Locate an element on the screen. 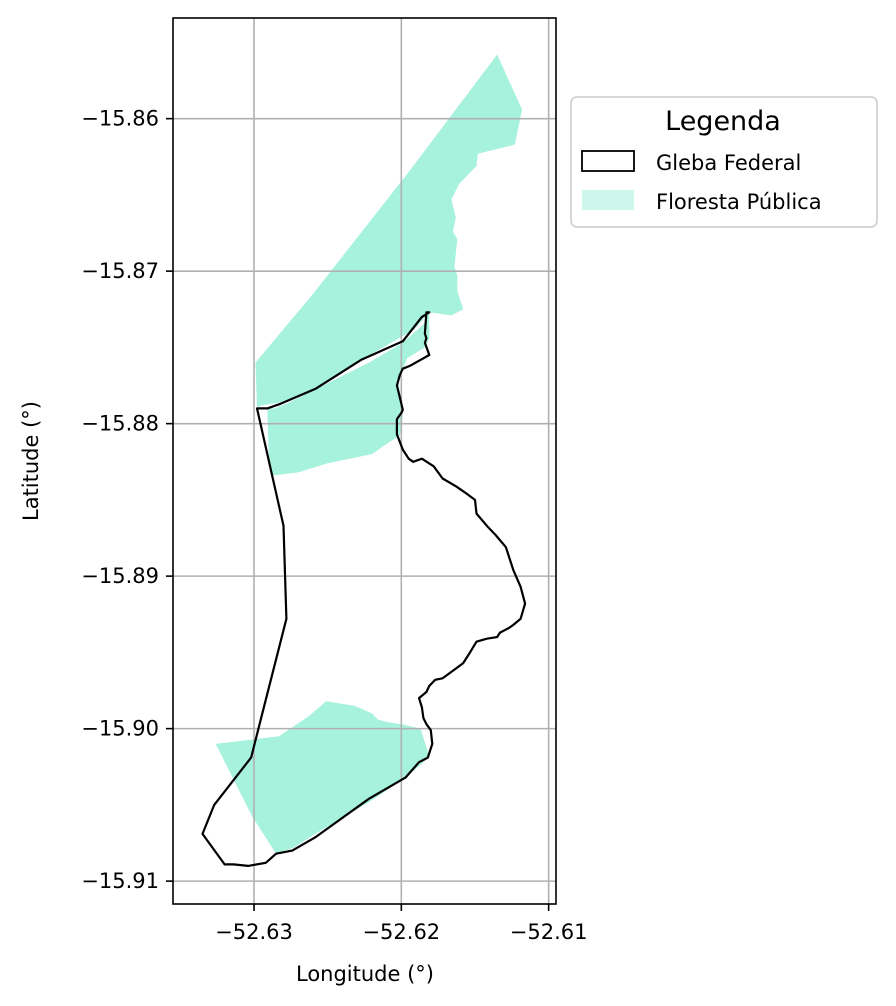  y-axis-ticks: −15.86 −15.87 −15.88 −15.89 −15.90 −15.91 is located at coordinates (127, 500).